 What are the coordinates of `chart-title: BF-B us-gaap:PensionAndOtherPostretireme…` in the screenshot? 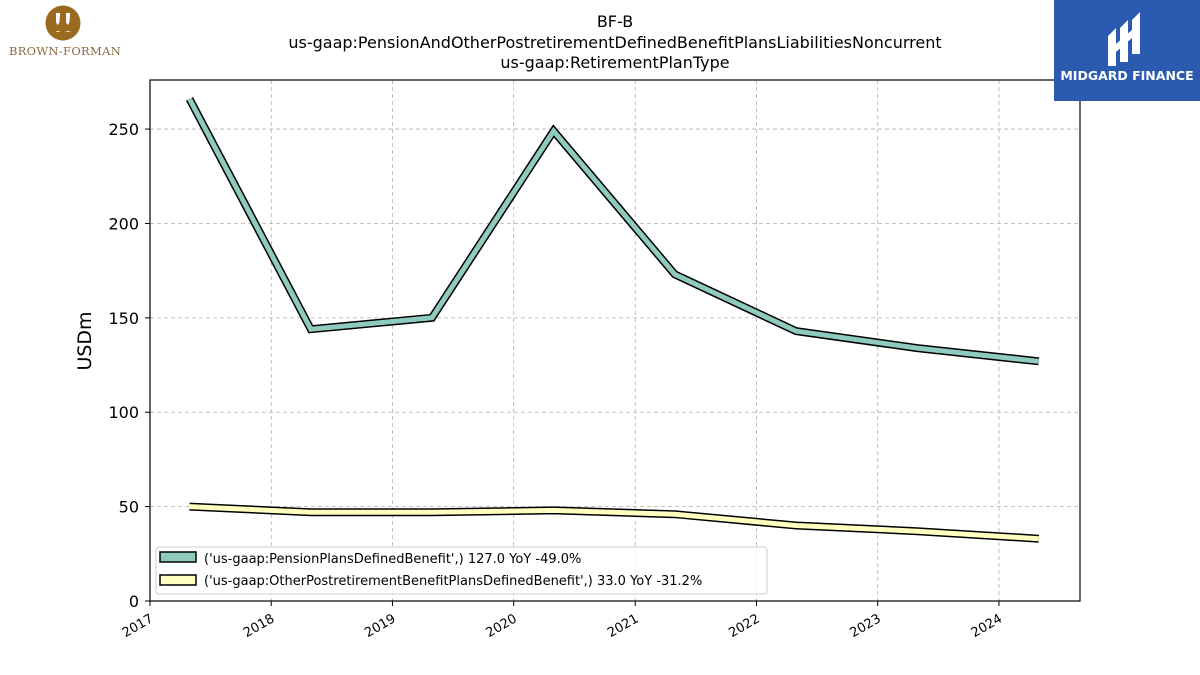 It's located at (614, 42).